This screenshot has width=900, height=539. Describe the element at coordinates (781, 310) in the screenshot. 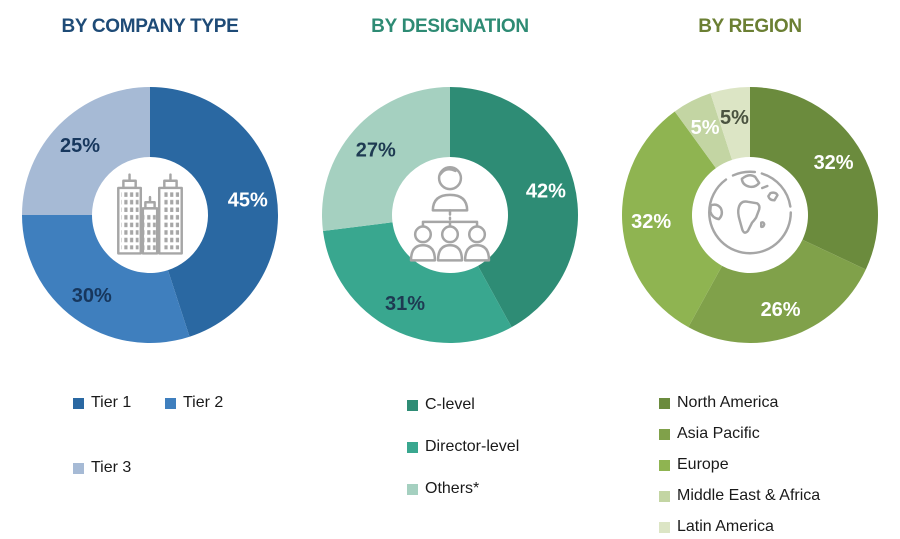

I see `slice-value-label-asia-pacific: 26%` at that location.